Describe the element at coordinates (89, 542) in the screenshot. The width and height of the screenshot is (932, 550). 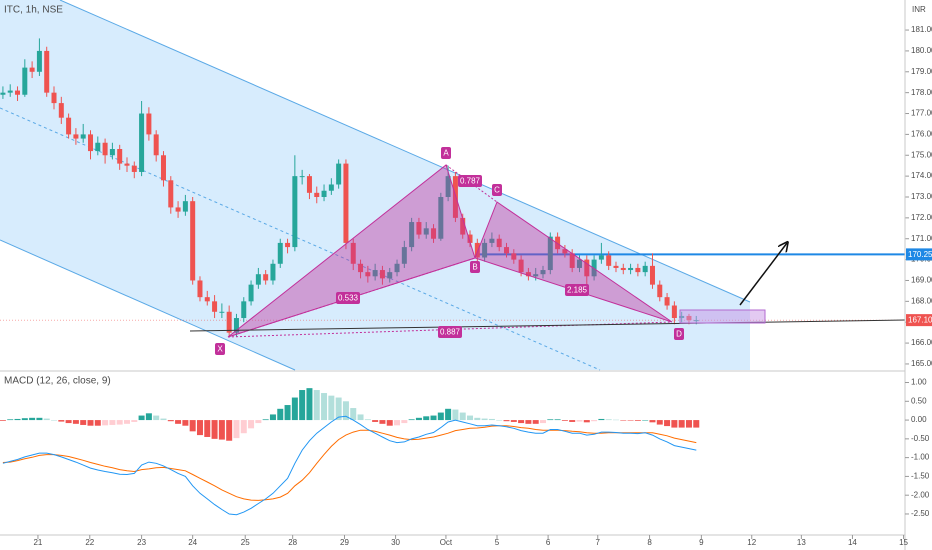
I see `x-tick-label: 22` at that location.